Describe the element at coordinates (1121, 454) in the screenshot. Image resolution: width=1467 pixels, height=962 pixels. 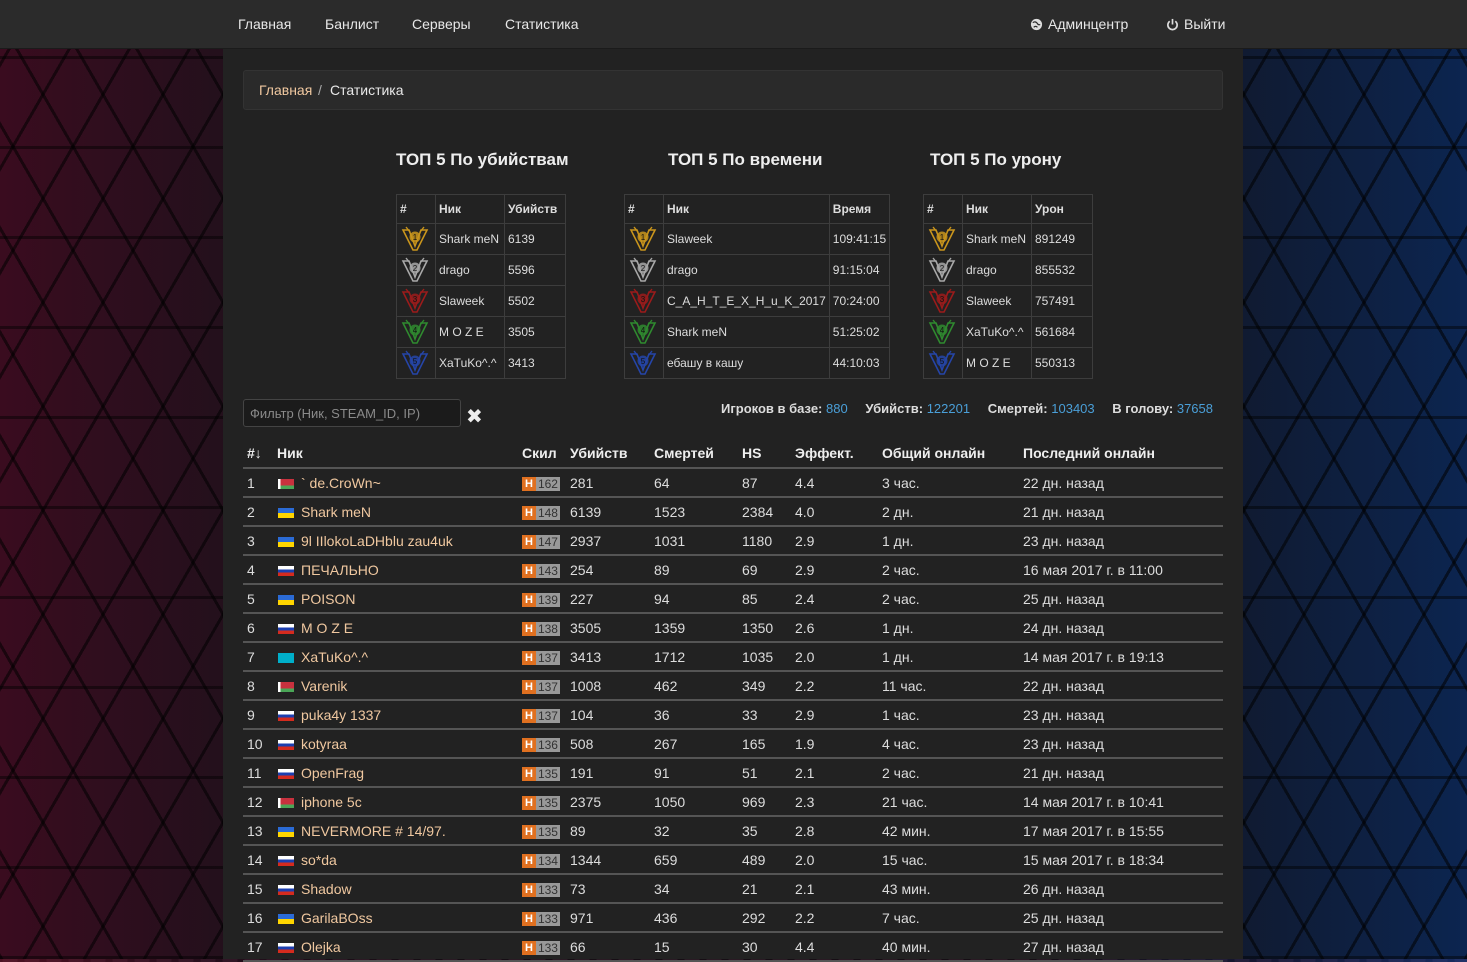
I see `col-last-online: Последний онлайн` at that location.